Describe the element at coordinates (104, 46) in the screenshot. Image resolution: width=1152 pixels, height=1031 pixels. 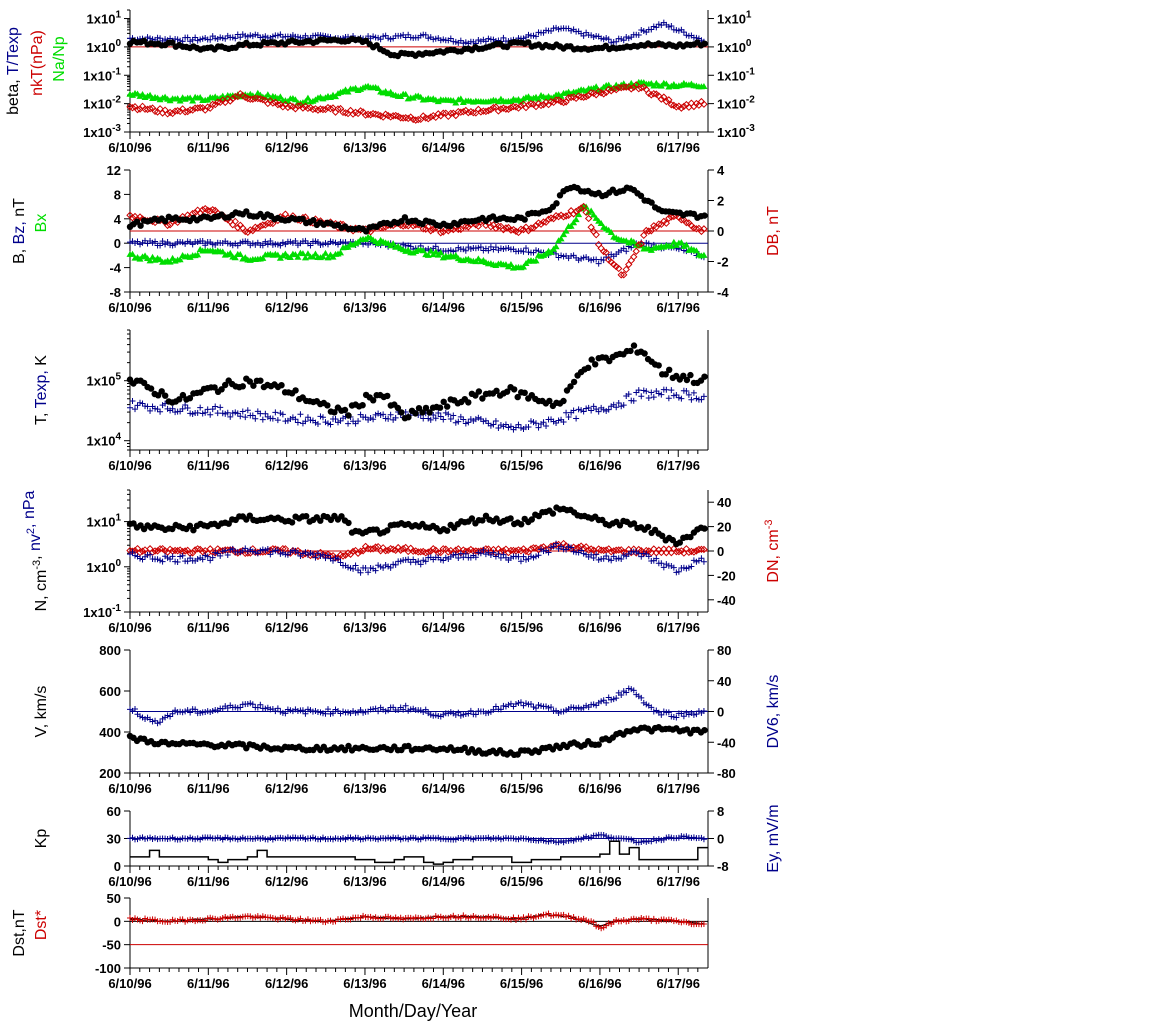
I see `y-tick-label: 1x100` at that location.